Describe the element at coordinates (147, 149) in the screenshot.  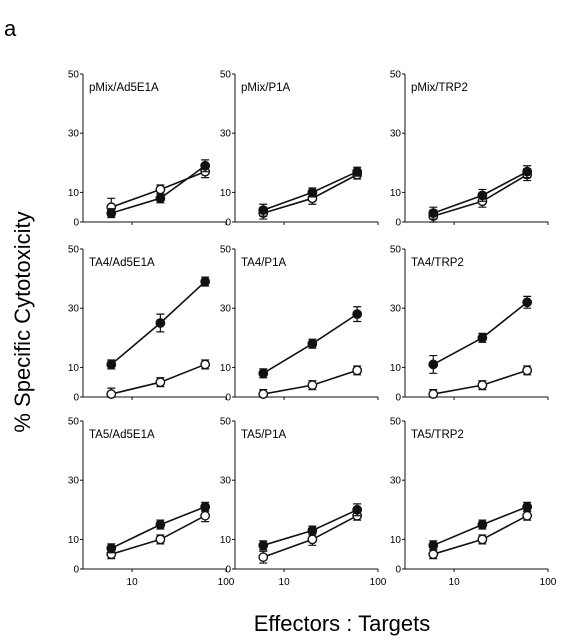
I see `panel: 0 10 30 50 pMix/Ad5E1A` at that location.